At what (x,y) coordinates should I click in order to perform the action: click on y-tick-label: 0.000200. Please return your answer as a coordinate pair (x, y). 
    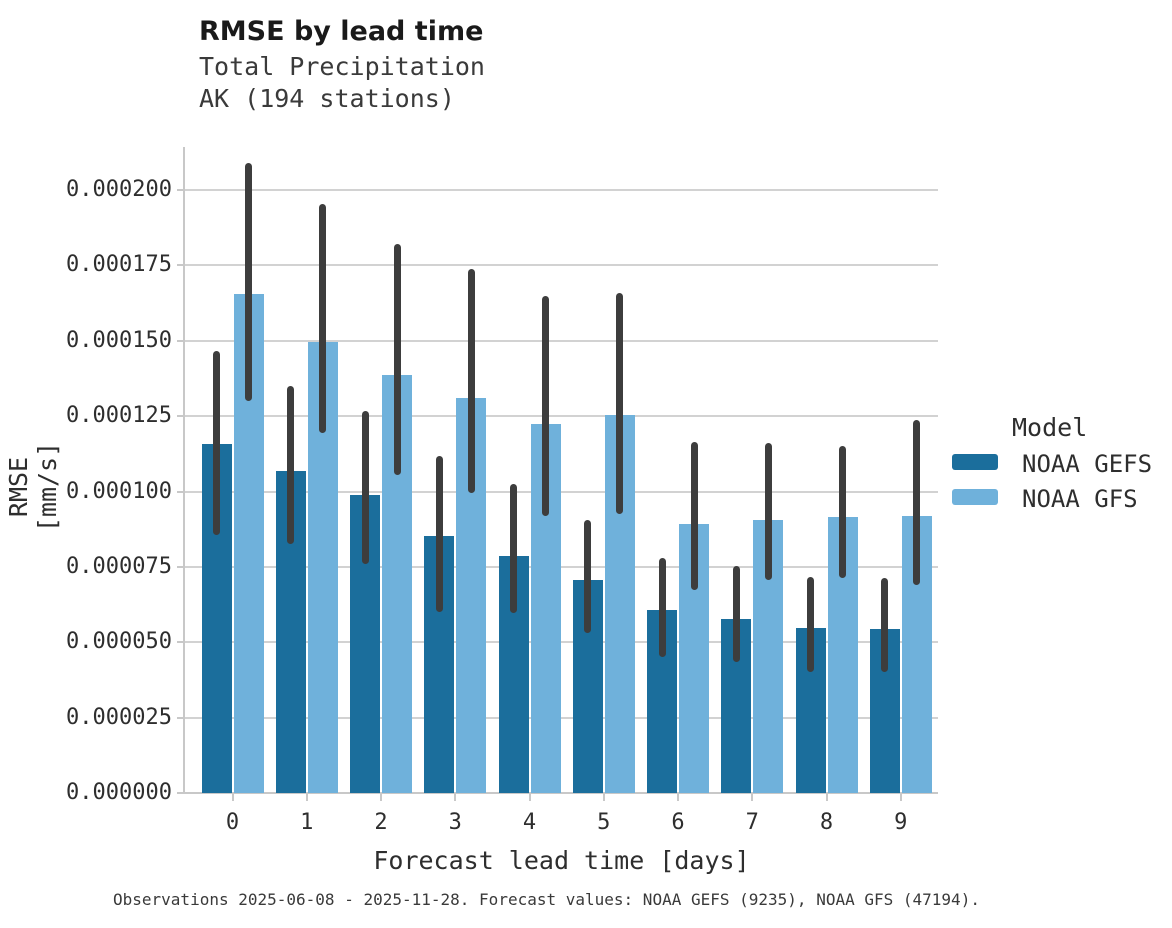
    Looking at the image, I should click on (119, 190).